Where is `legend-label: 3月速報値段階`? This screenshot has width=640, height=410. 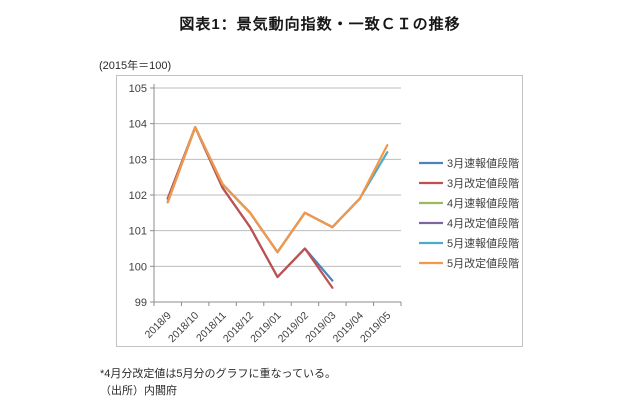 legend-label: 3月速報値段階 is located at coordinates (483, 163).